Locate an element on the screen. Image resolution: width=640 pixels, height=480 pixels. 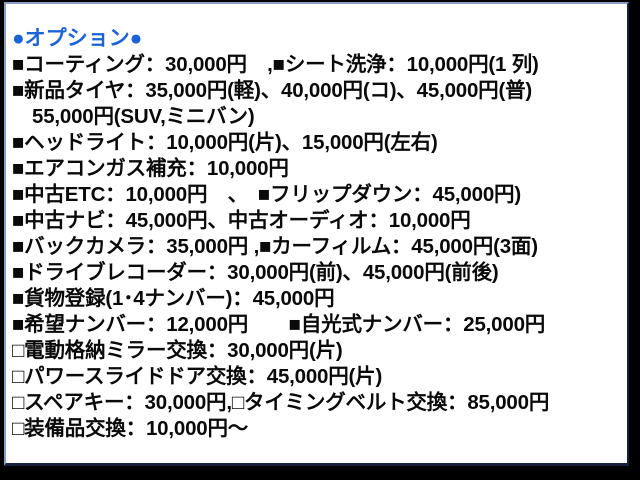
list-item-drive-recorder: ■ドライブレコーダー：30,000円(前)、45,000円(前後) is located at coordinates (255, 272).